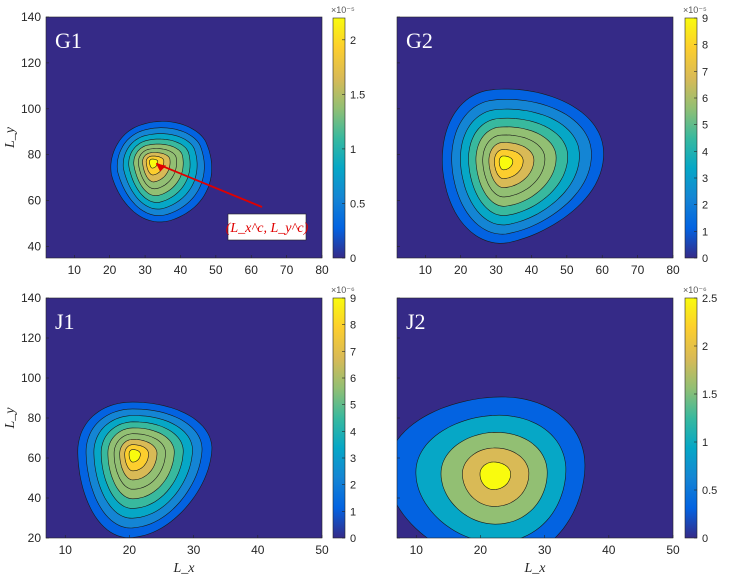 This screenshot has height=576, width=747. Describe the element at coordinates (209, 185) in the screenshot. I see `annotation-arrow` at that location.